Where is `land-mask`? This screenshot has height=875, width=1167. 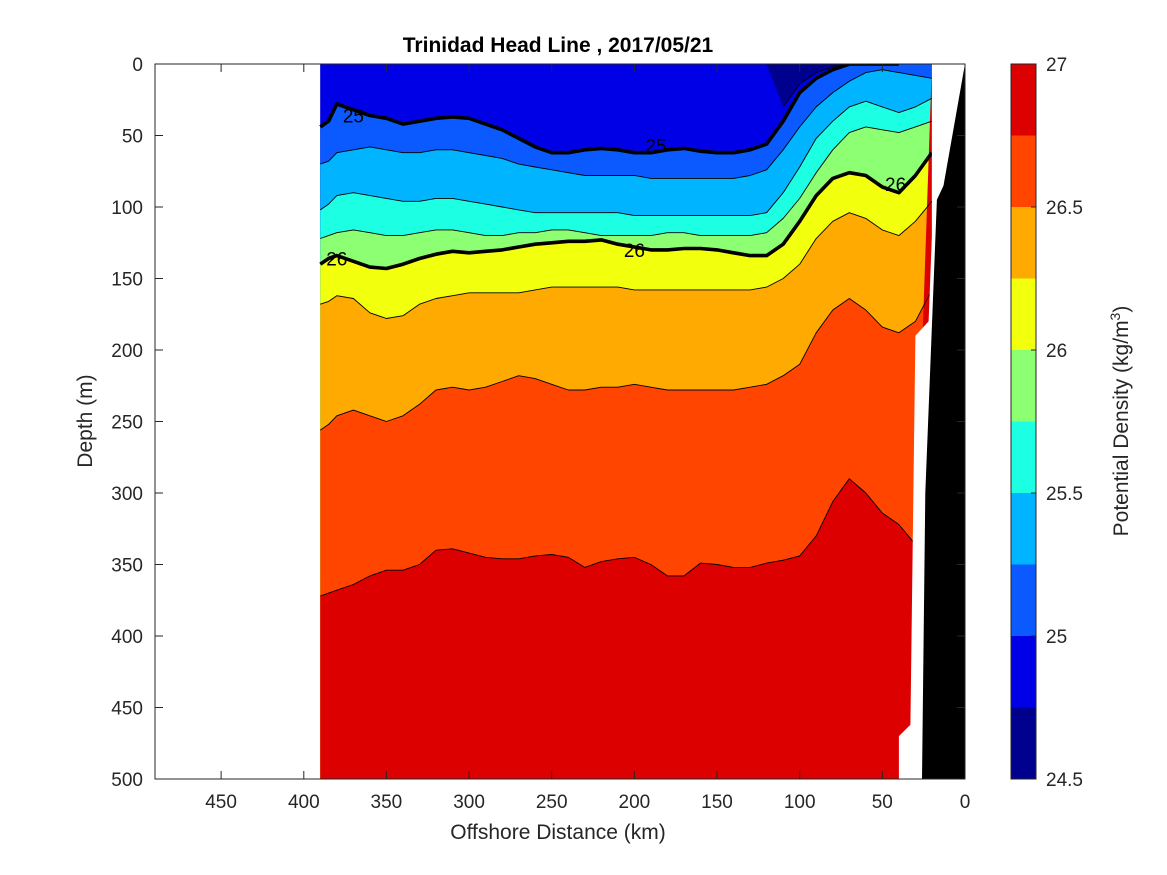 land-mask is located at coordinates (943, 421).